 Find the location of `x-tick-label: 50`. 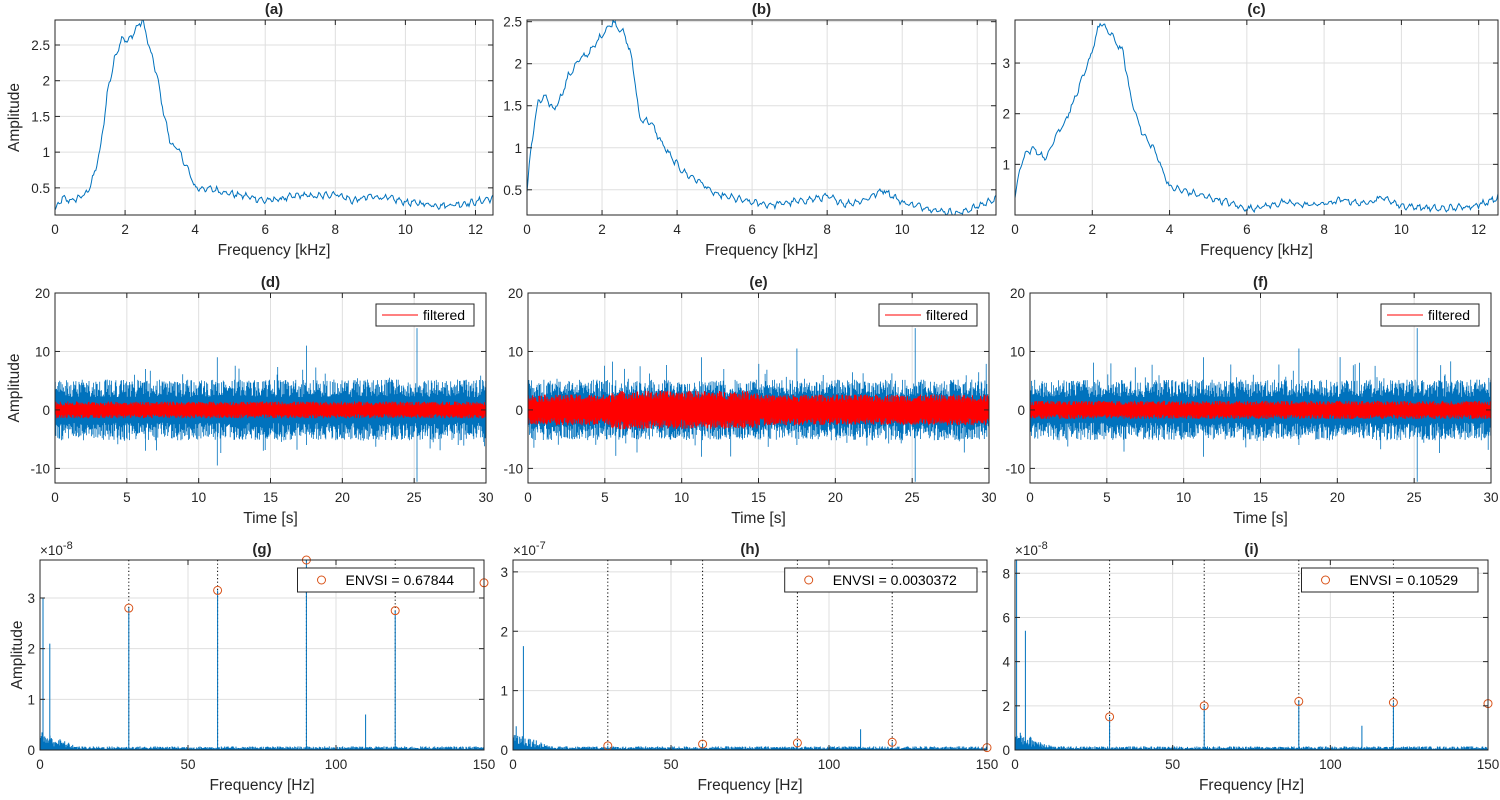

x-tick-label: 50 is located at coordinates (1172, 764).